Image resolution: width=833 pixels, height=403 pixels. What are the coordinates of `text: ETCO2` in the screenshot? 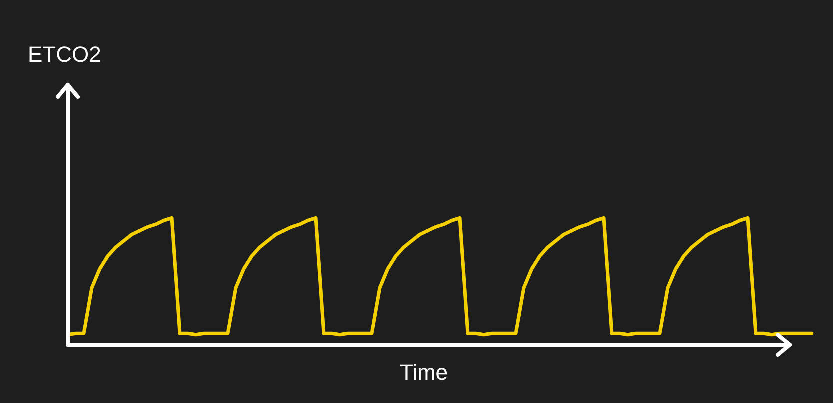 It's located at (65, 54).